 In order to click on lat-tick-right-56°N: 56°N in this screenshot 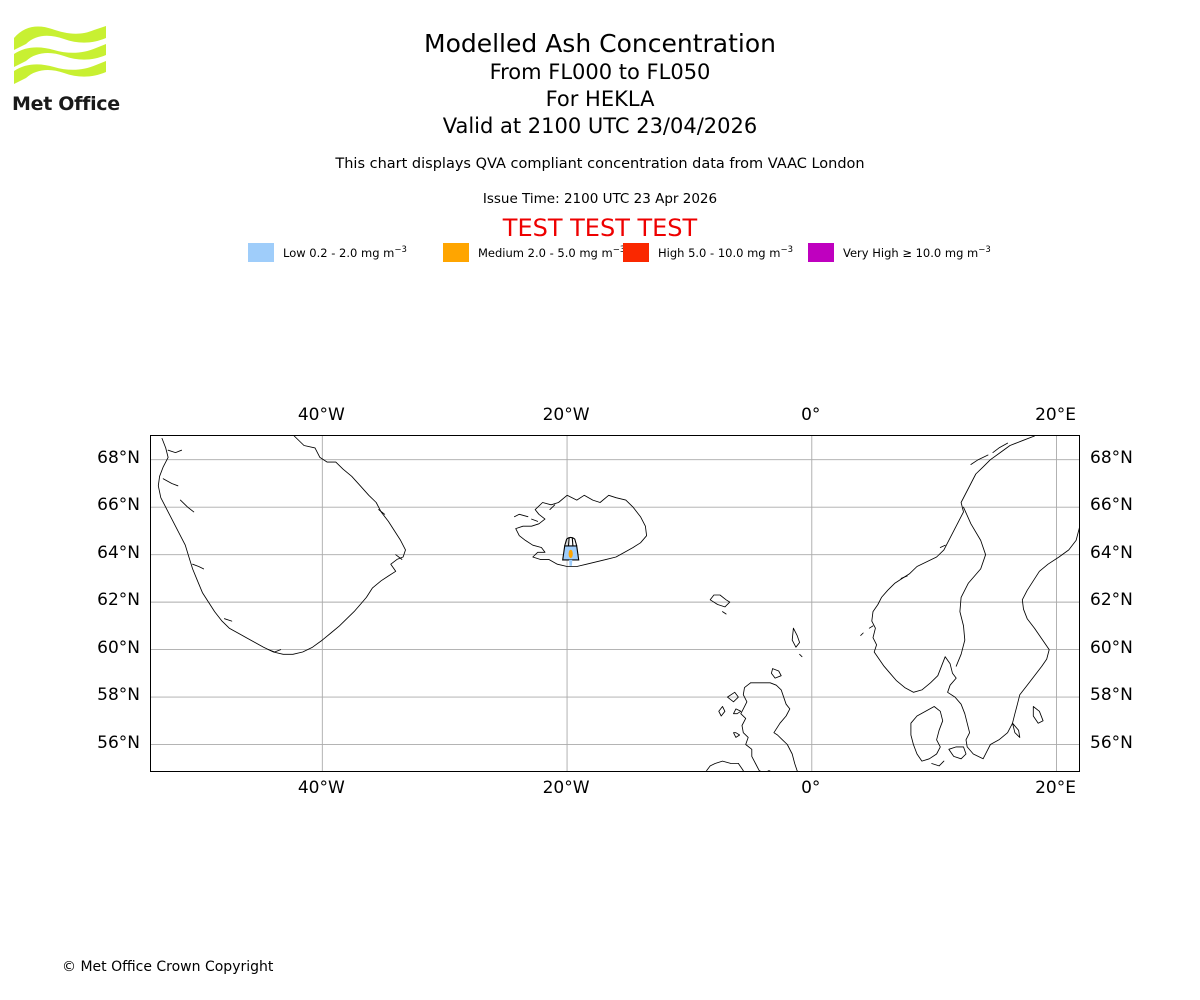, I will do `click(1111, 742)`.